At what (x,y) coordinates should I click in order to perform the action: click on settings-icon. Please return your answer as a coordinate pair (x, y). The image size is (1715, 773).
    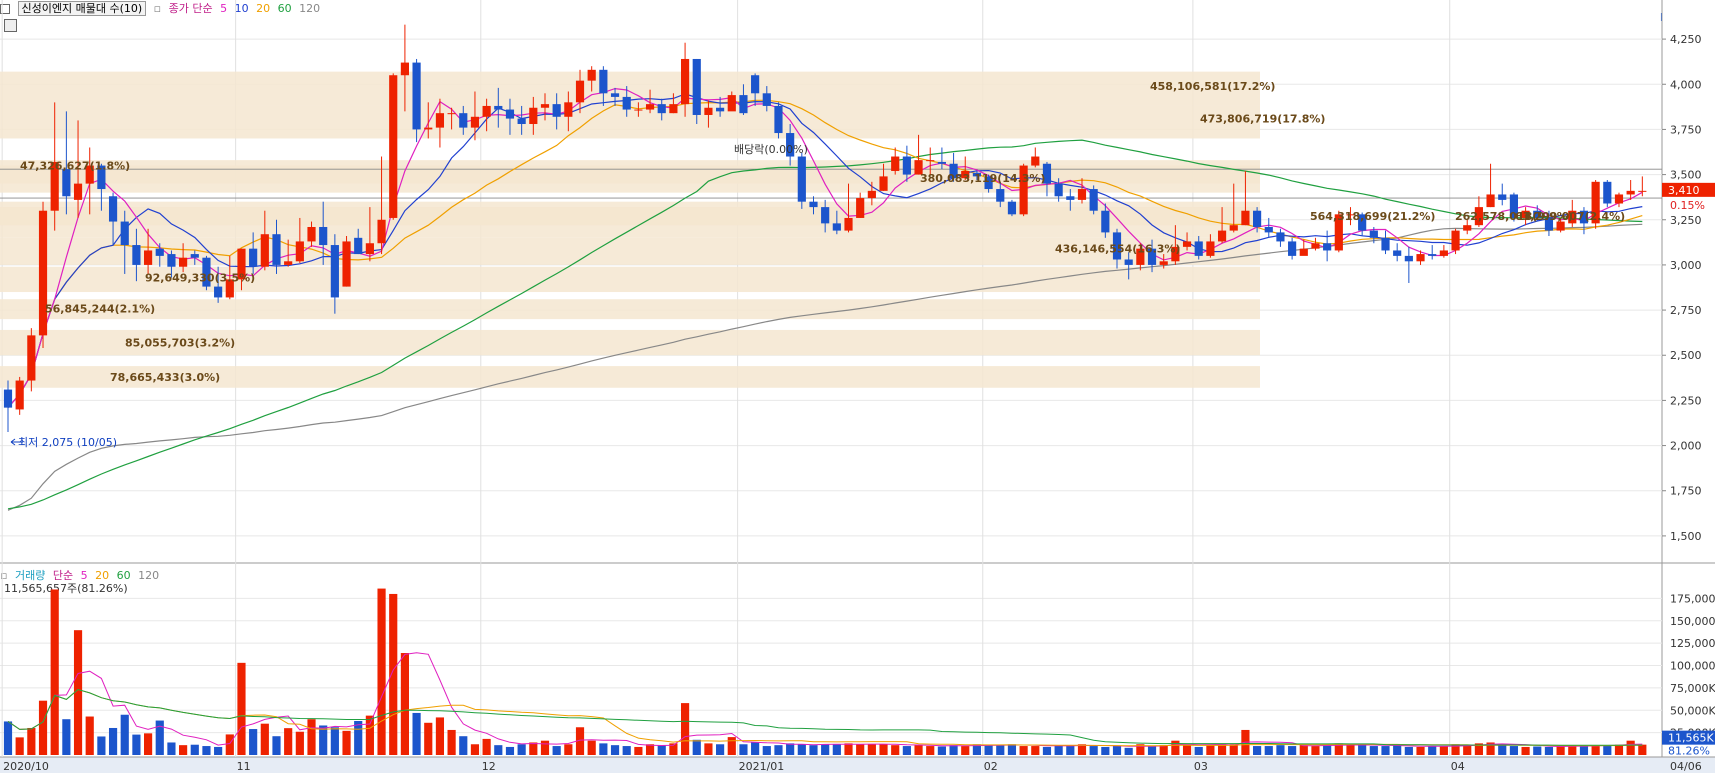
    Looking at the image, I should click on (5, 9).